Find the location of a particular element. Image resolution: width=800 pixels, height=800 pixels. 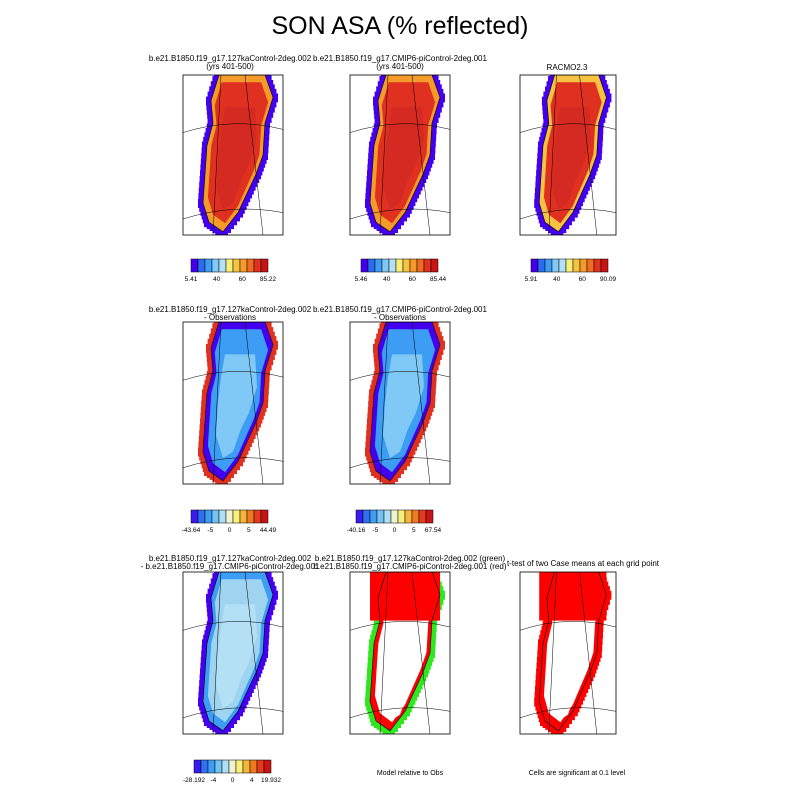

panel-title-line2: - Observations is located at coordinates (400, 317).